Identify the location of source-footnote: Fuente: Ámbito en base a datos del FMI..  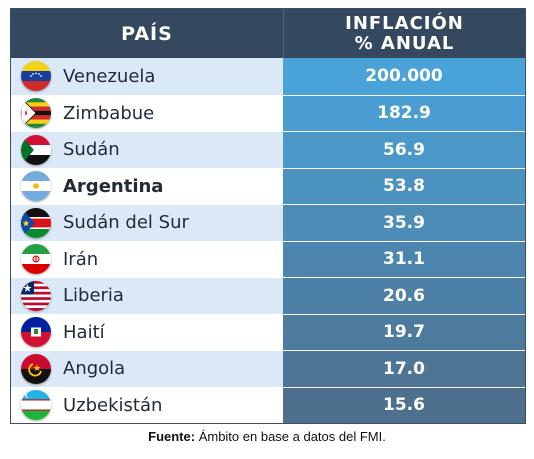
(267, 436).